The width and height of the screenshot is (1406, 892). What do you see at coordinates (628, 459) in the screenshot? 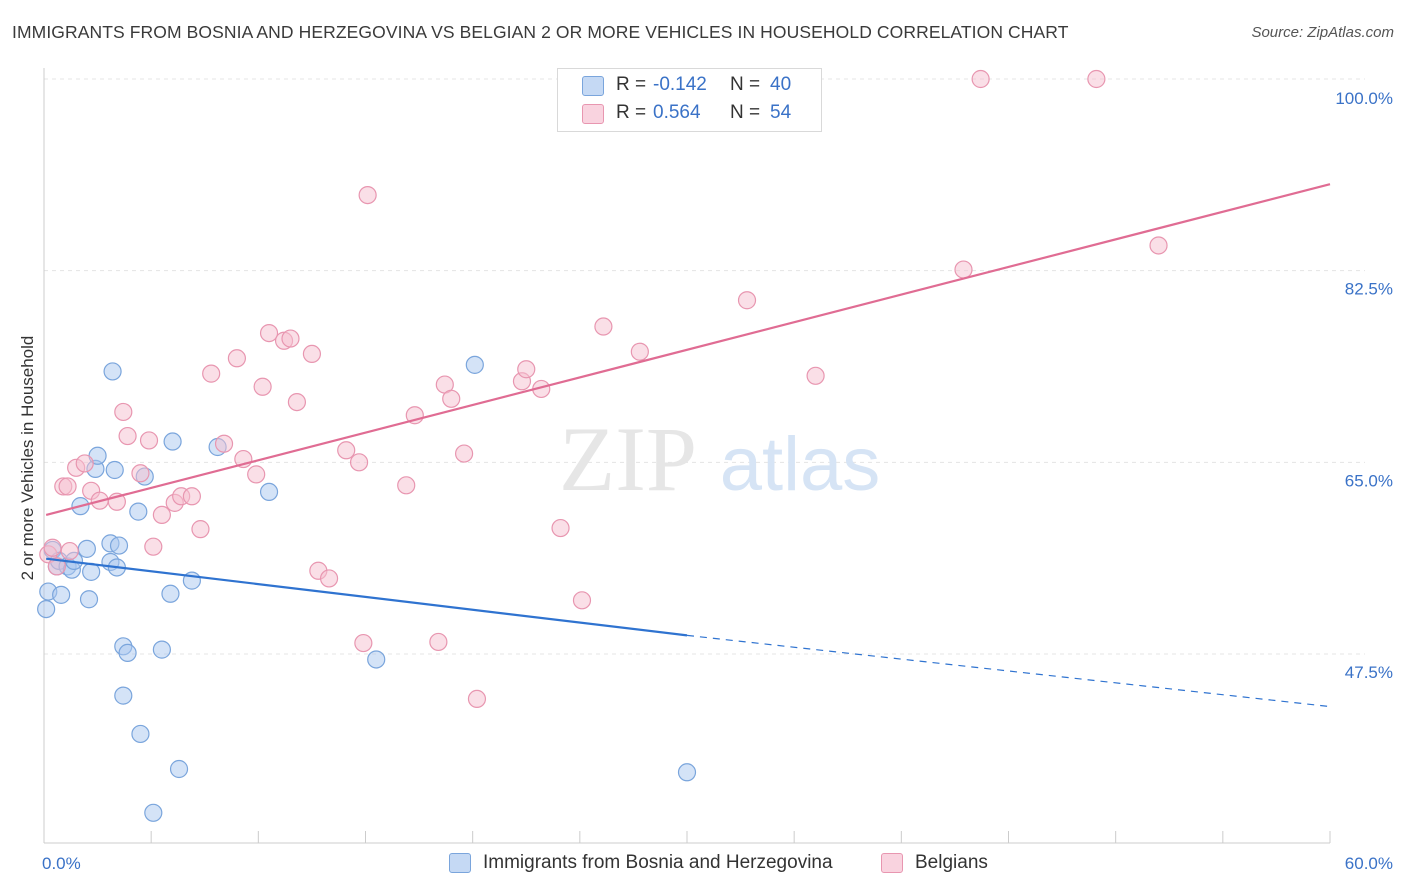
I see `watermark-zip: ZIP` at bounding box center [628, 459].